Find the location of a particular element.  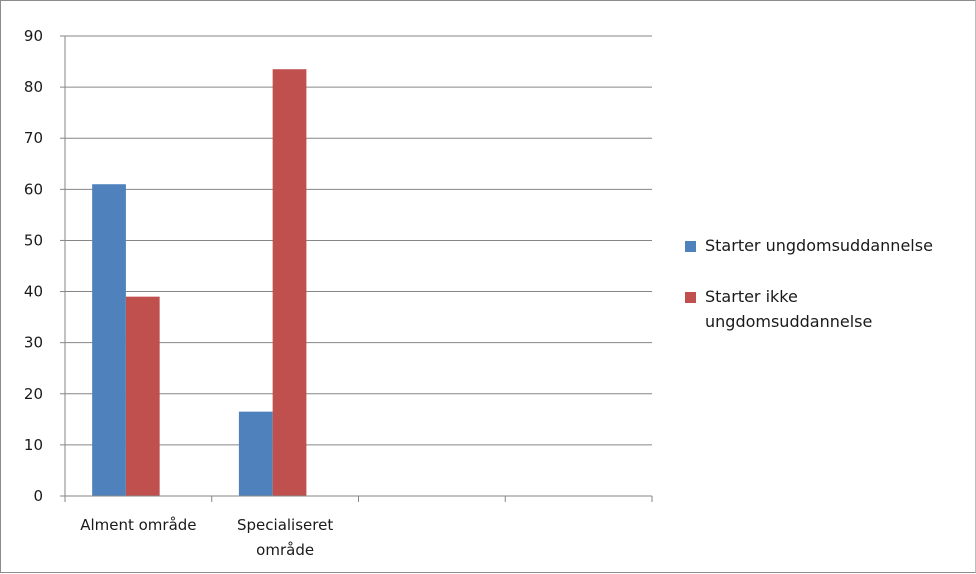

legend-item-series-2: Starter ikke ungdomsuddannelse is located at coordinates (825, 309).